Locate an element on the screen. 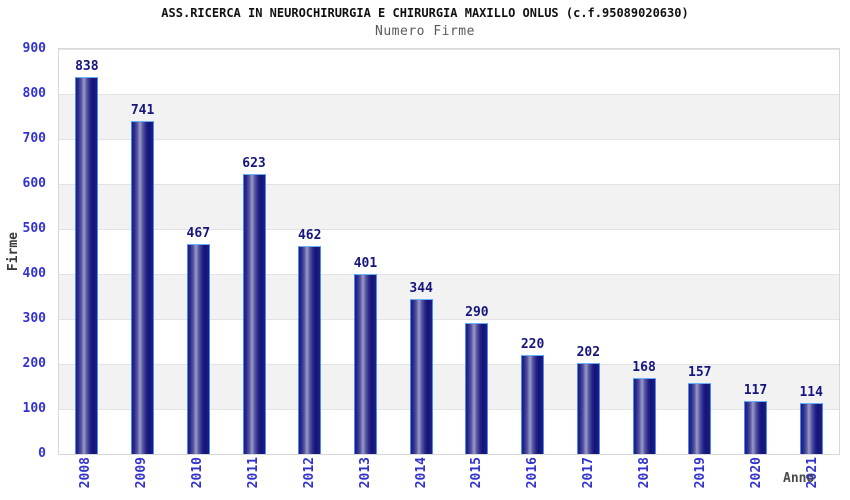 Image resolution: width=850 pixels, height=500 pixels. x-tick-cell: 2020 is located at coordinates (756, 478).